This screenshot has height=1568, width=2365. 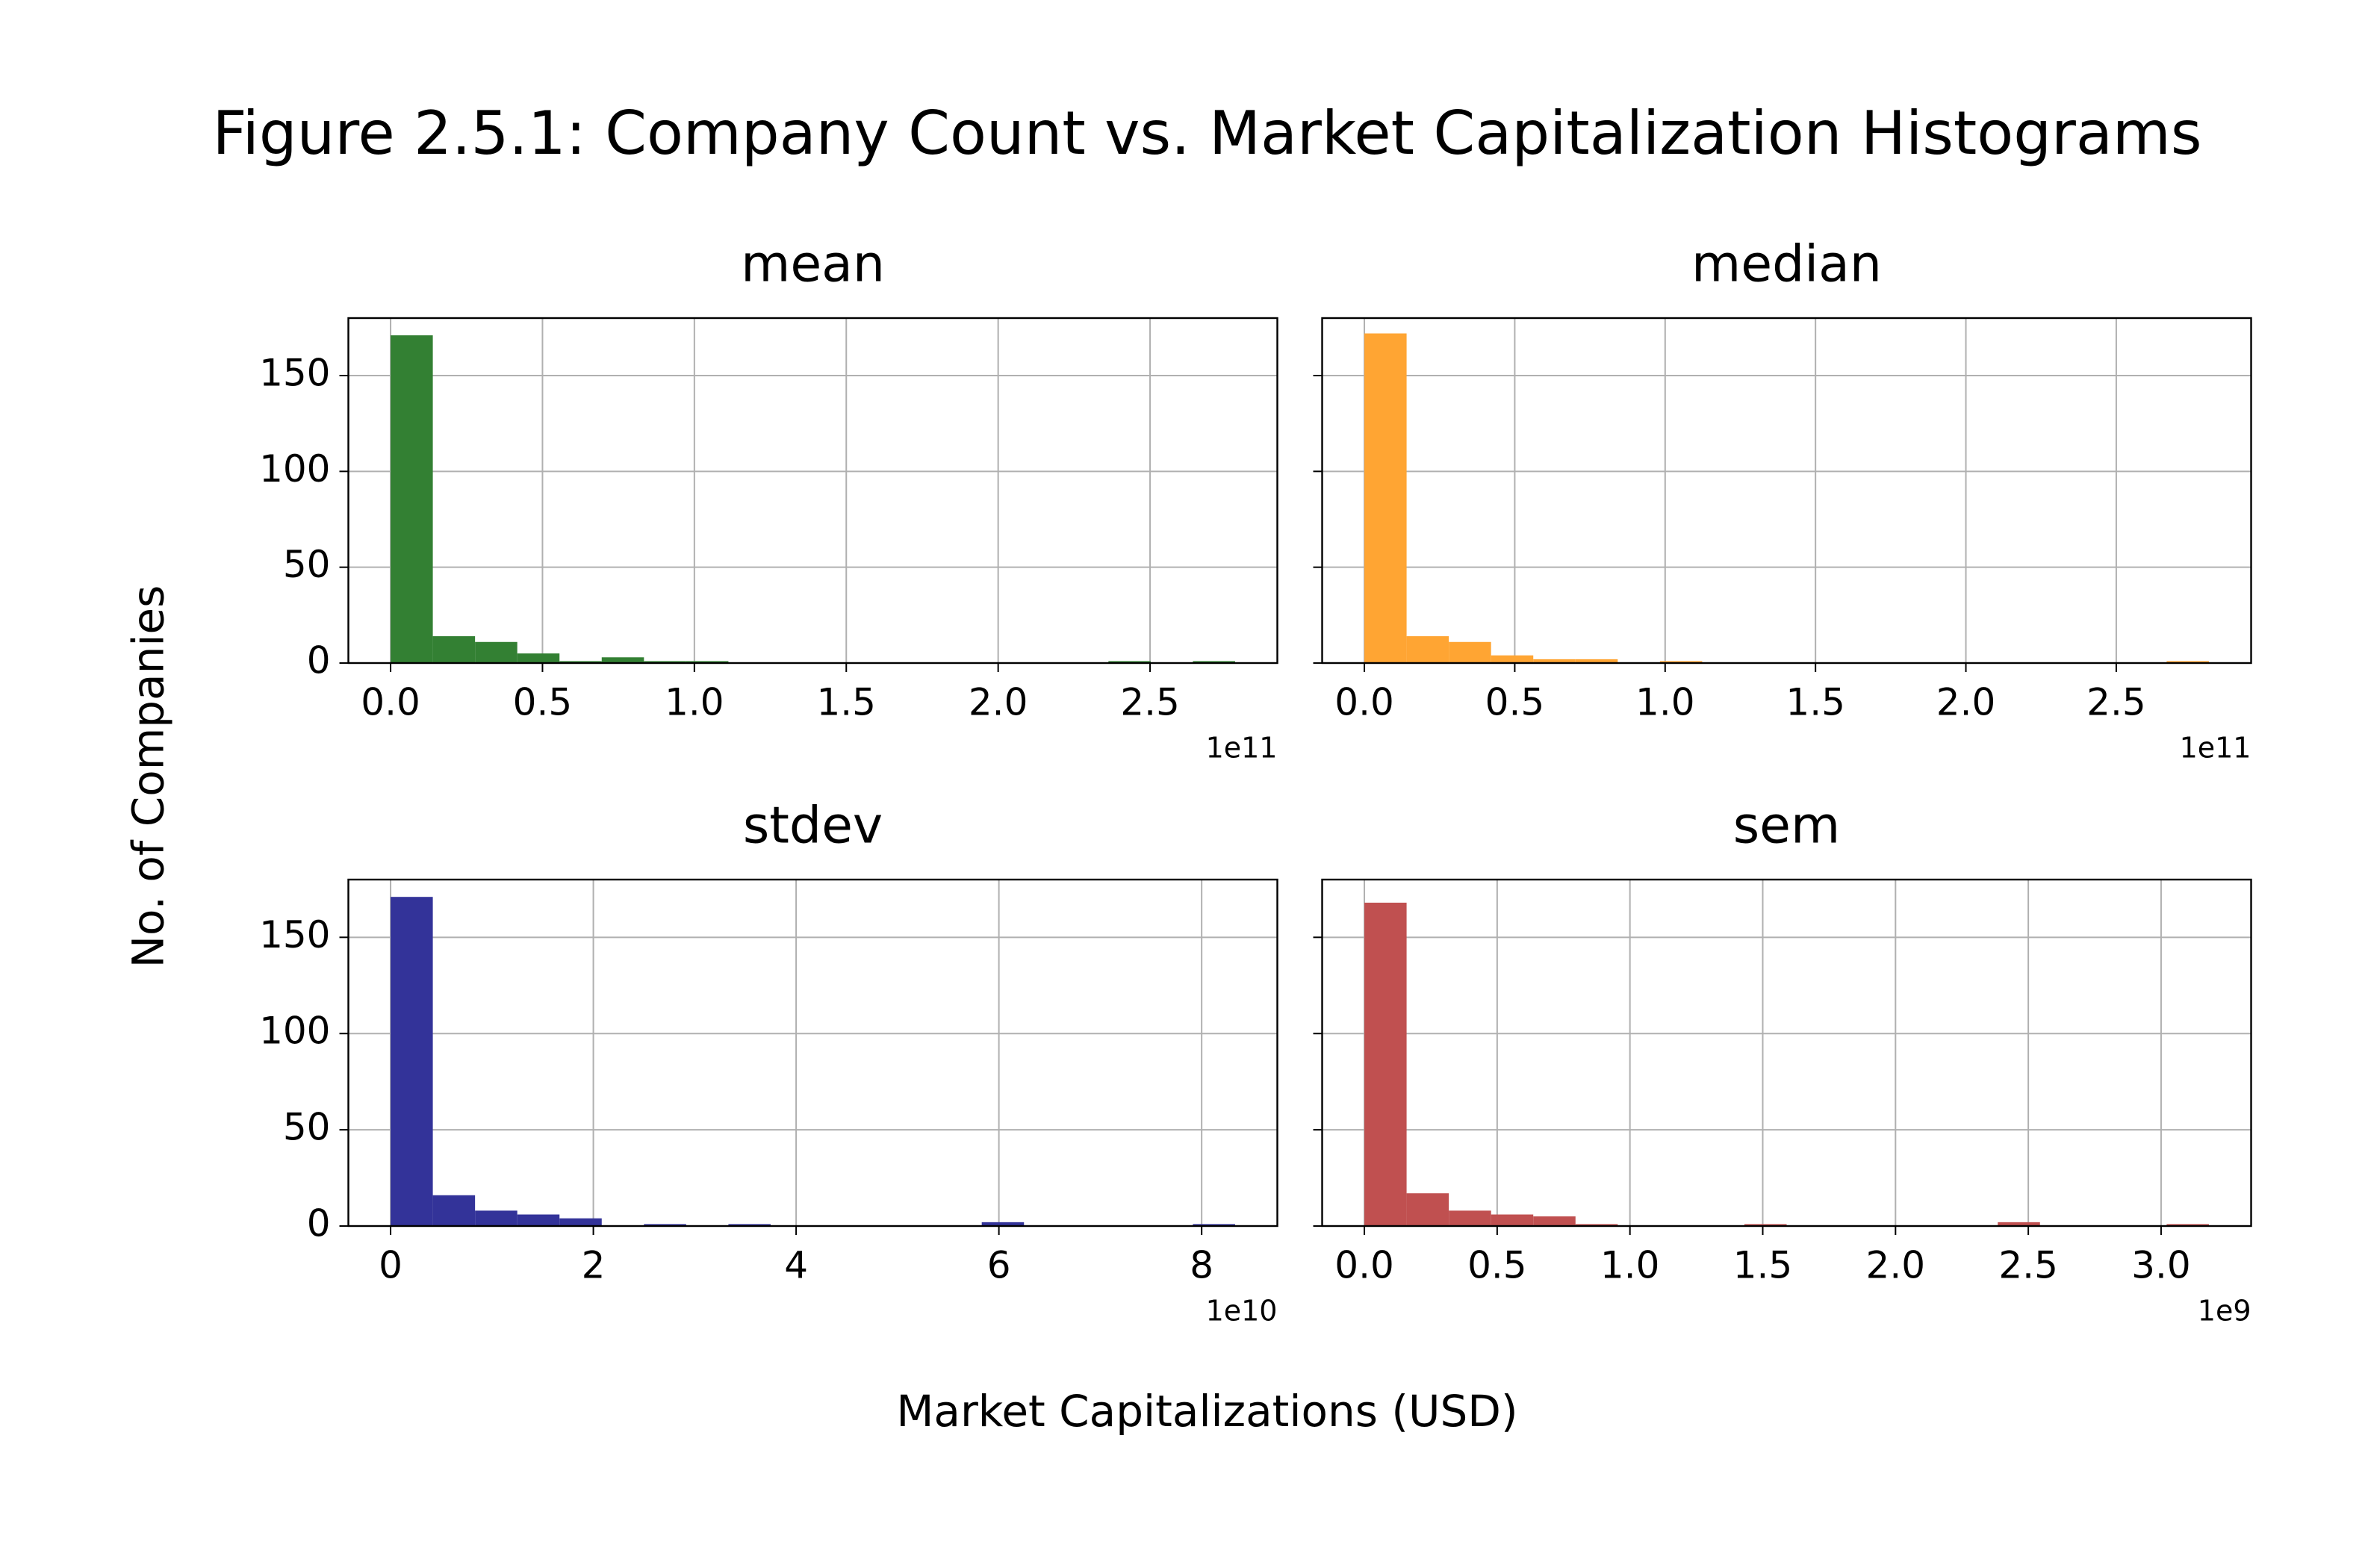 I want to click on x-tick-label: 8, so click(x=1201, y=1265).